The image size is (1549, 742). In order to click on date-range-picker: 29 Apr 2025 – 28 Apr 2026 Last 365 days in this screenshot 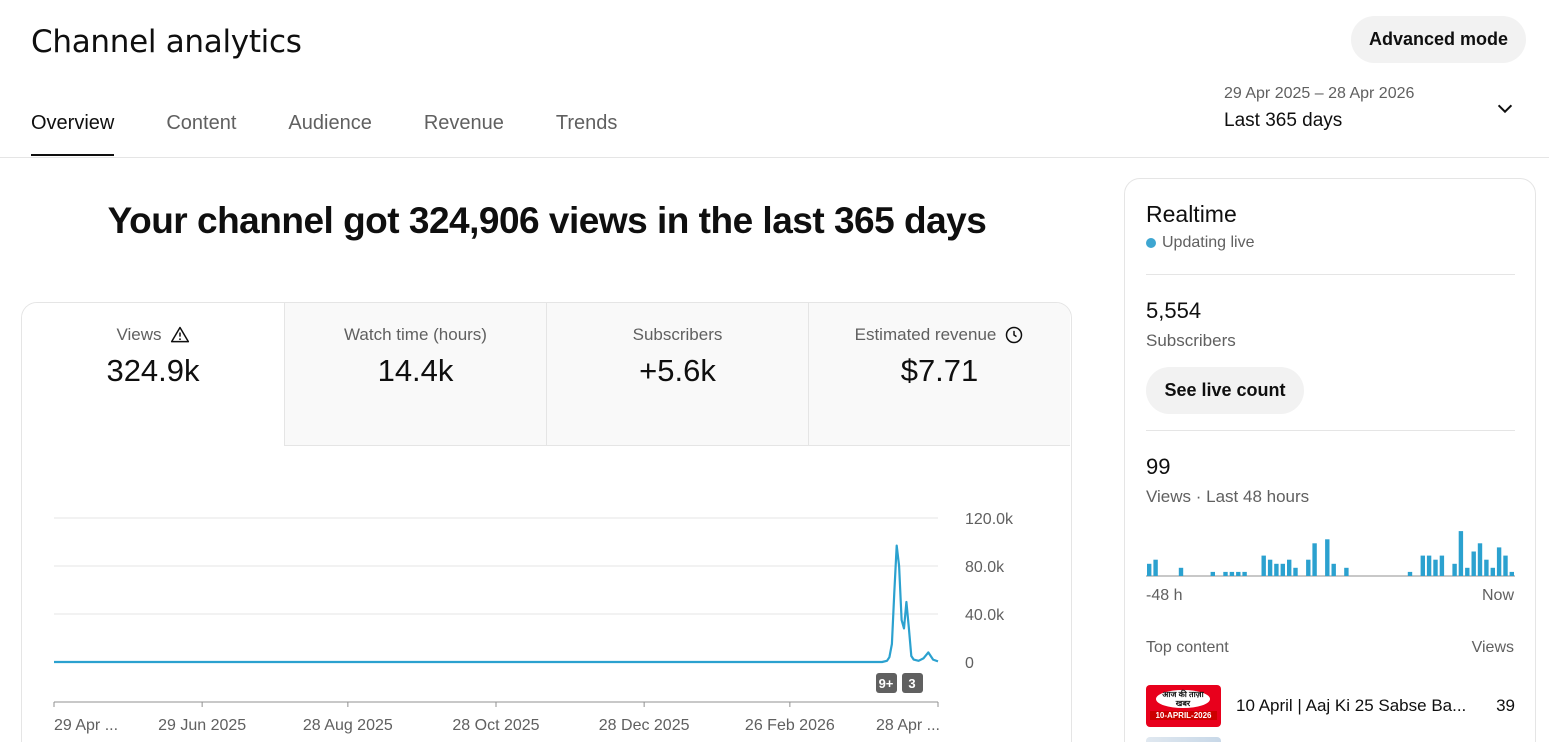, I will do `click(1374, 110)`.